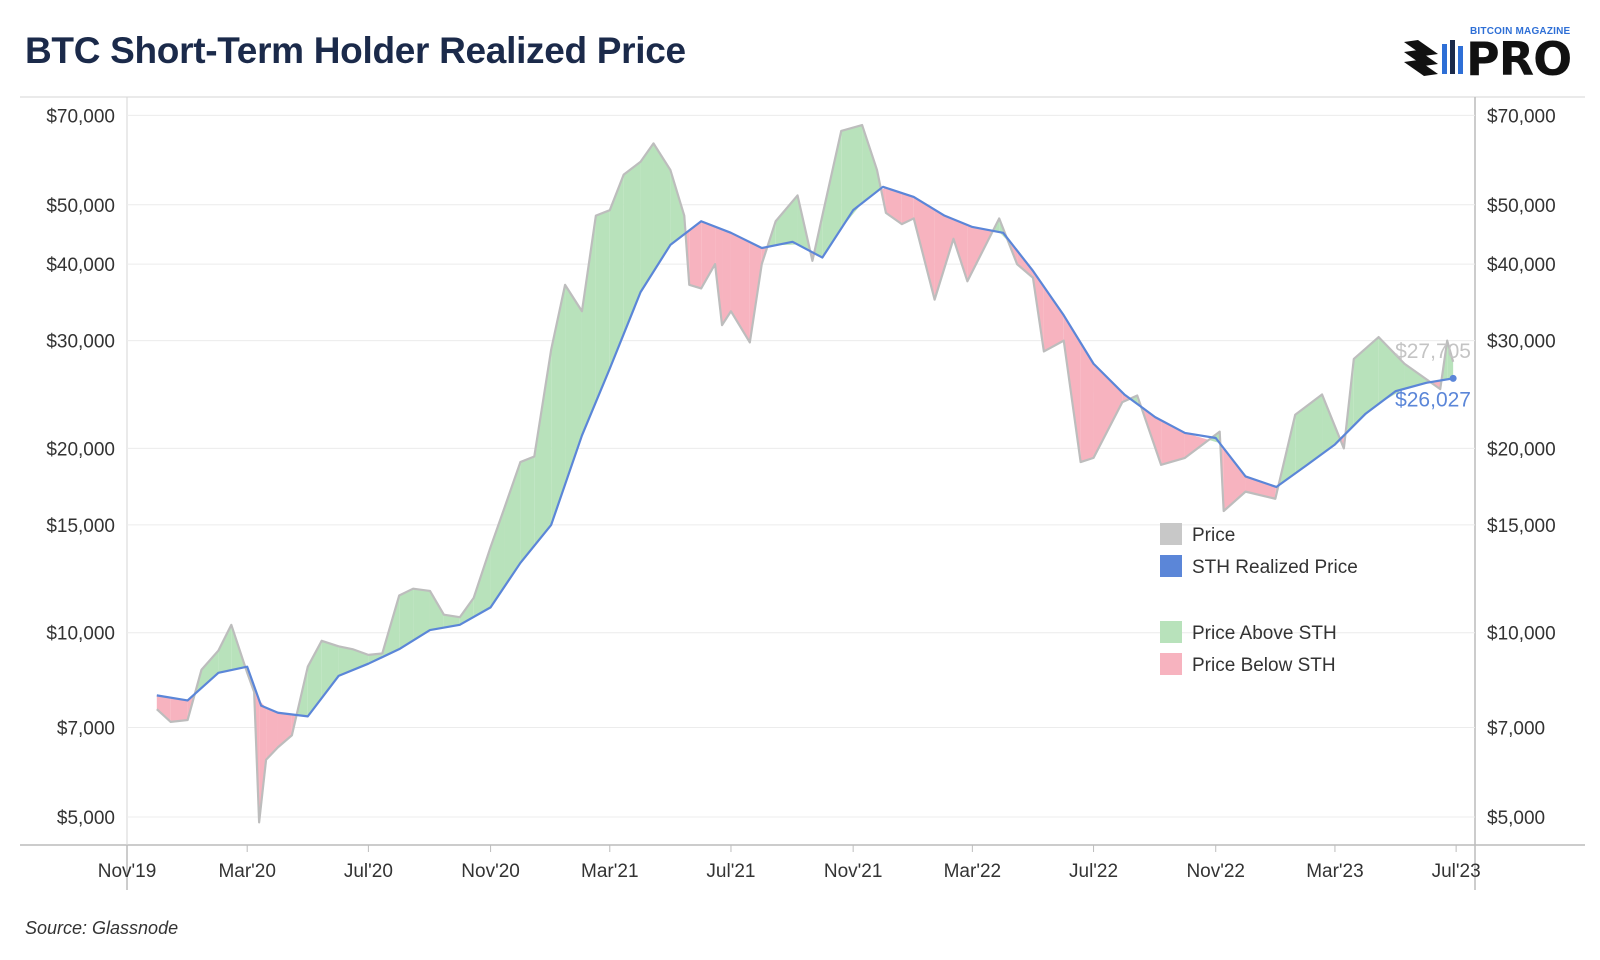 This screenshot has height=960, width=1600. Describe the element at coordinates (80, 206) in the screenshot. I see `y-tick-label-left: $50,000` at that location.